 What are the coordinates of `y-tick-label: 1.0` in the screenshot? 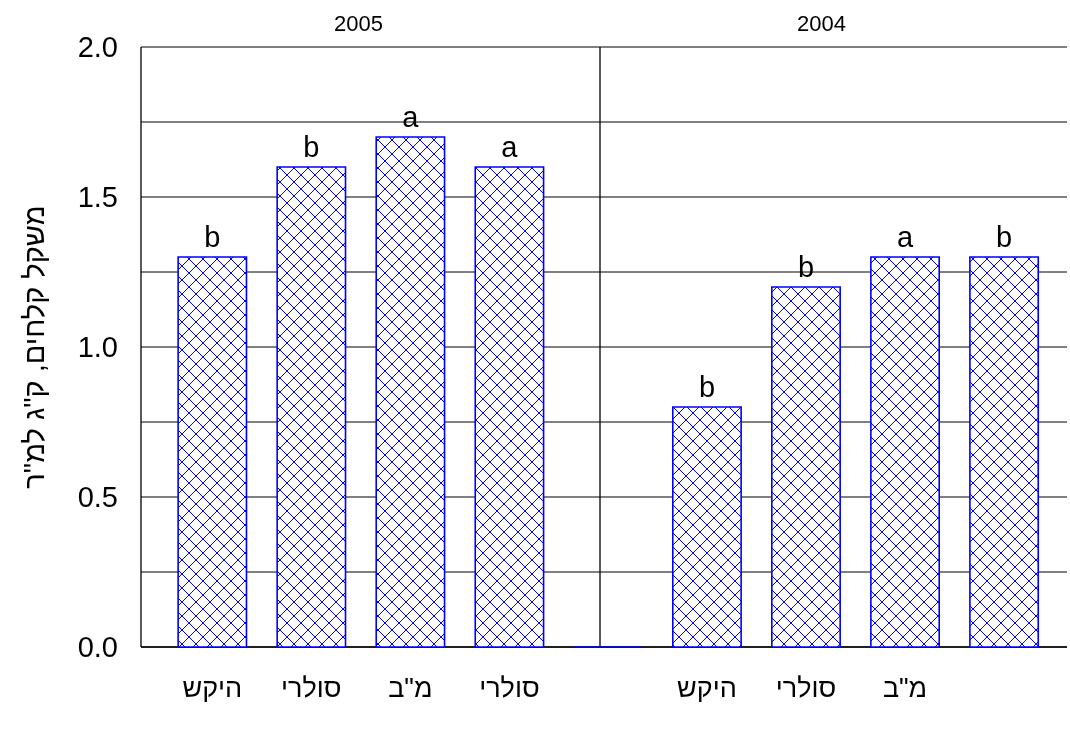 It's located at (97, 347).